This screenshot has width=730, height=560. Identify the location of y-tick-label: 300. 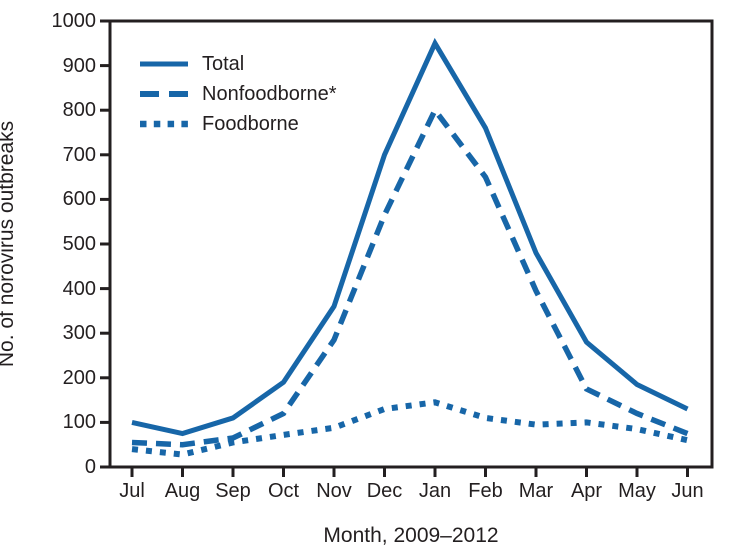
(79, 333).